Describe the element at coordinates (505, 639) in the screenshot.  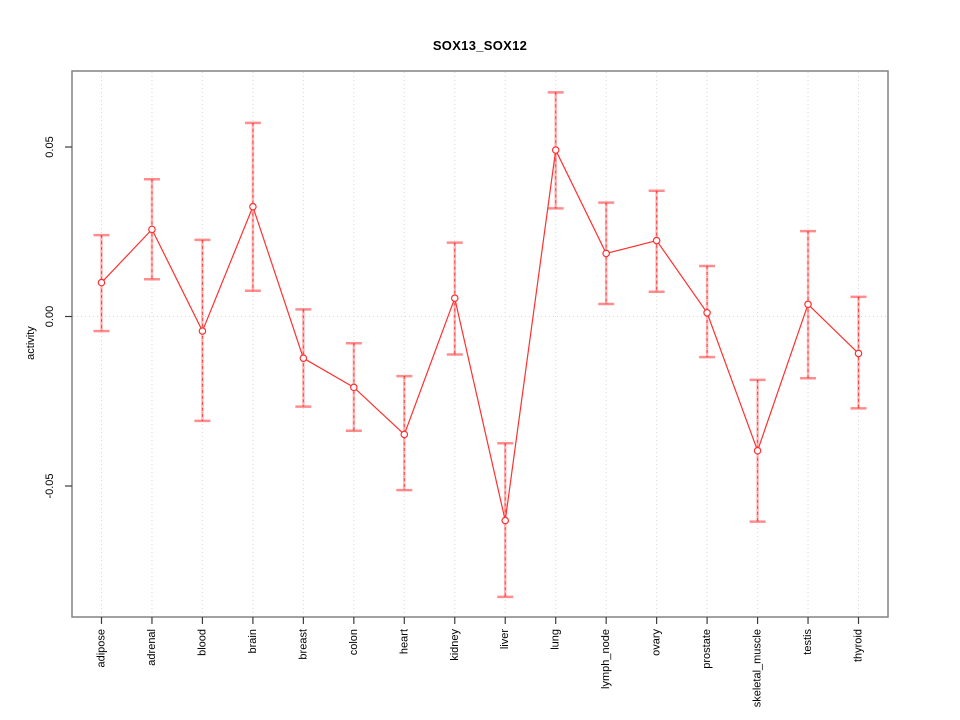
I see `x-tick-label: liver` at that location.